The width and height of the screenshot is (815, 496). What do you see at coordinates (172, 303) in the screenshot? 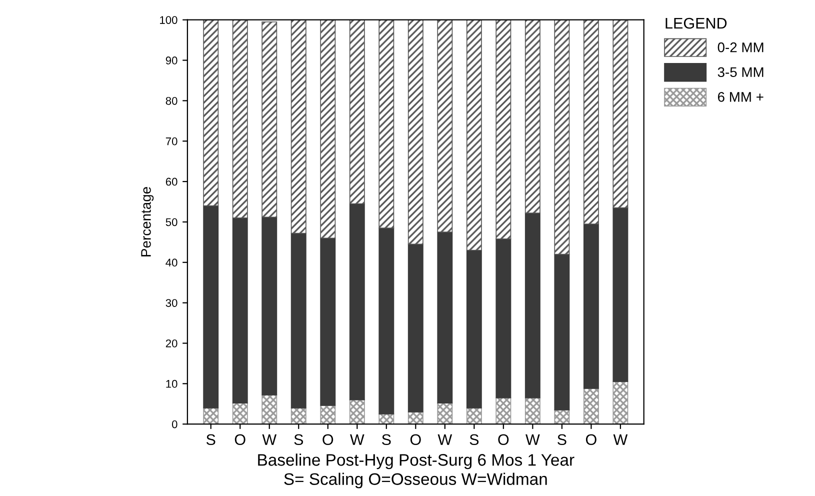
I see `y-tick-label: 30` at bounding box center [172, 303].